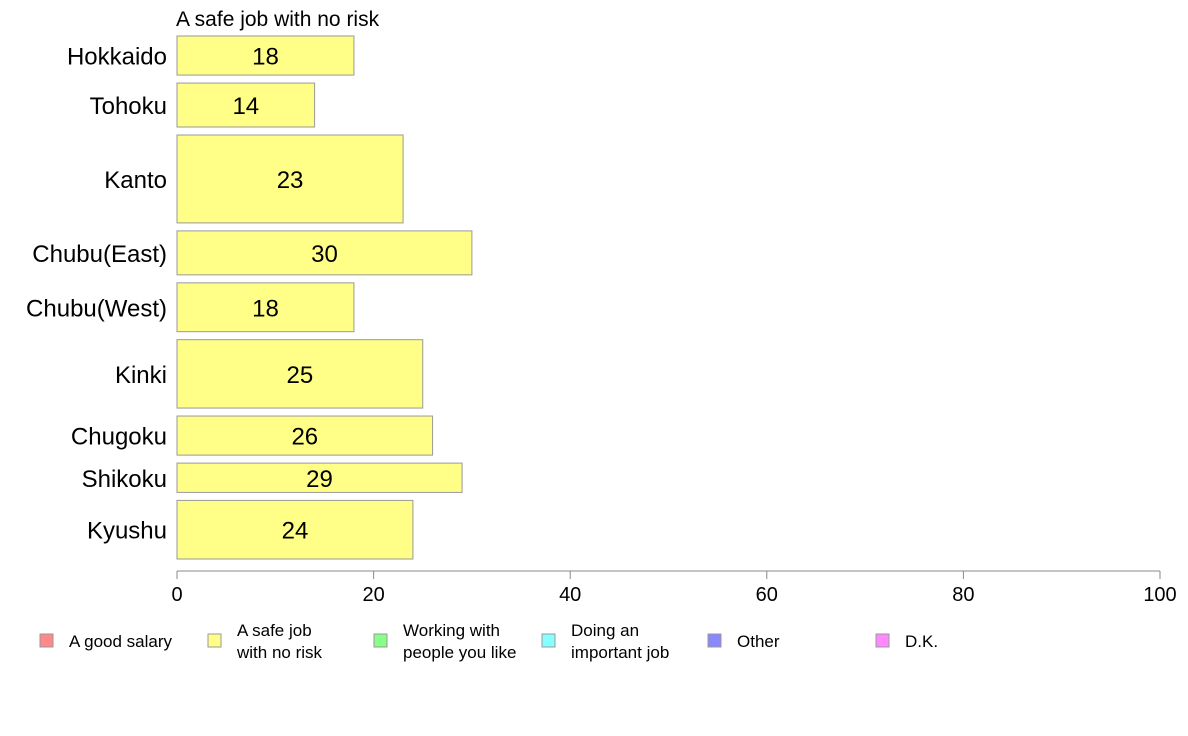 The image size is (1188, 736). What do you see at coordinates (758, 641) in the screenshot?
I see `legend-label-other: Other` at bounding box center [758, 641].